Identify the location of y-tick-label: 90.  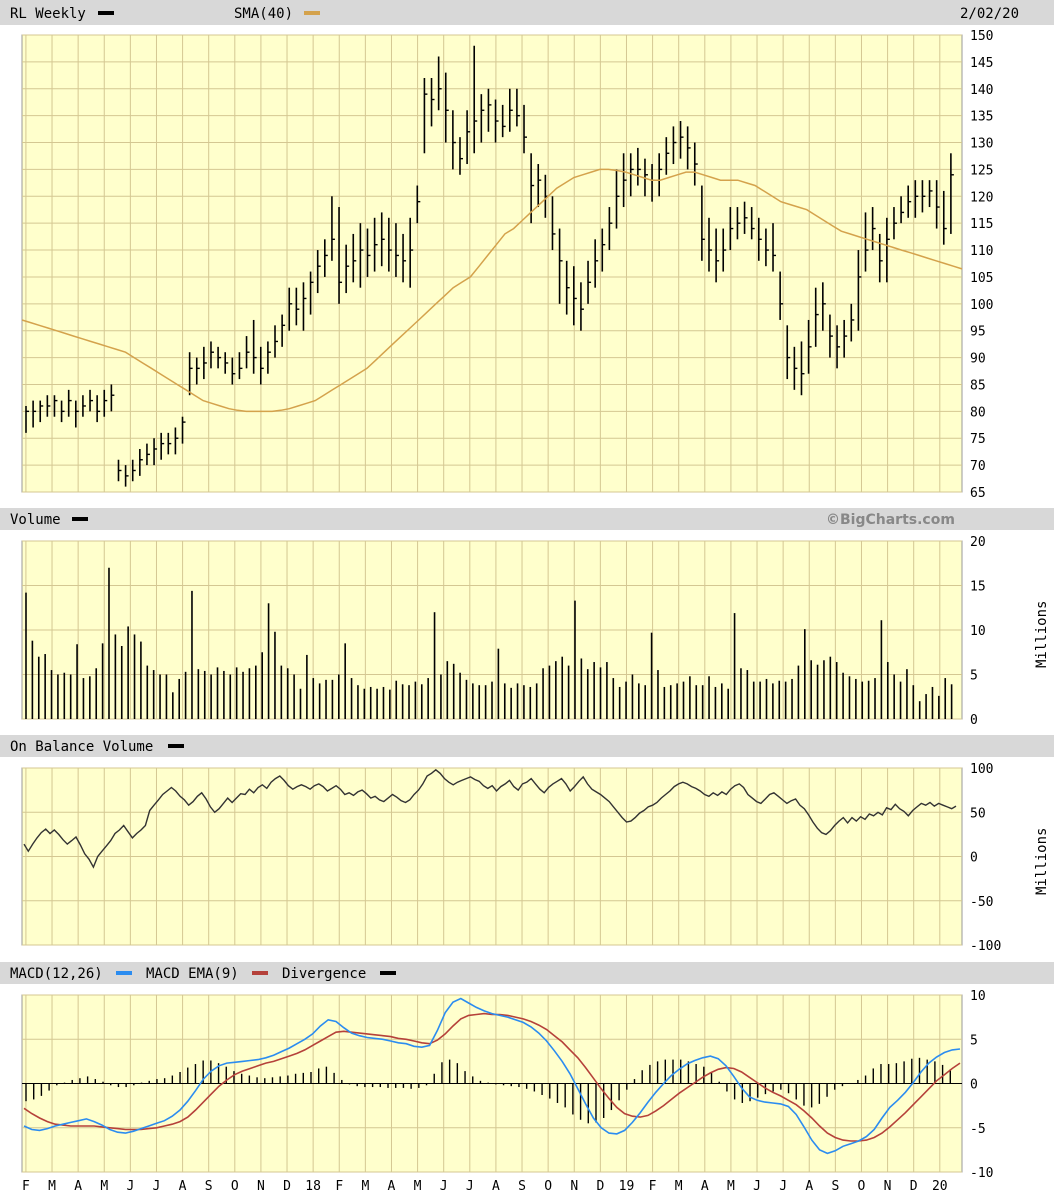
(978, 359).